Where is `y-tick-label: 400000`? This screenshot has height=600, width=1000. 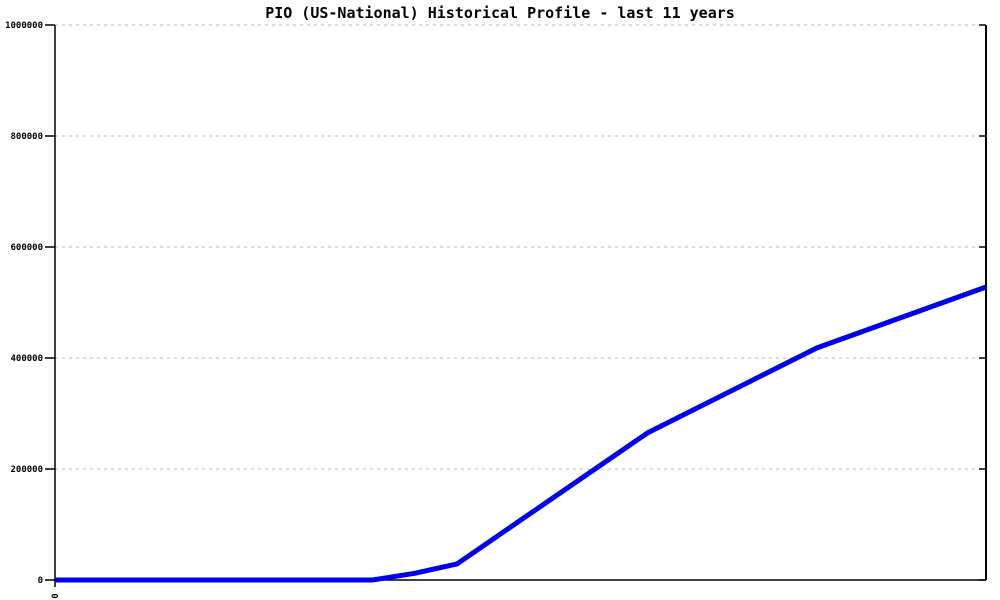
y-tick-label: 400000 is located at coordinates (26, 359).